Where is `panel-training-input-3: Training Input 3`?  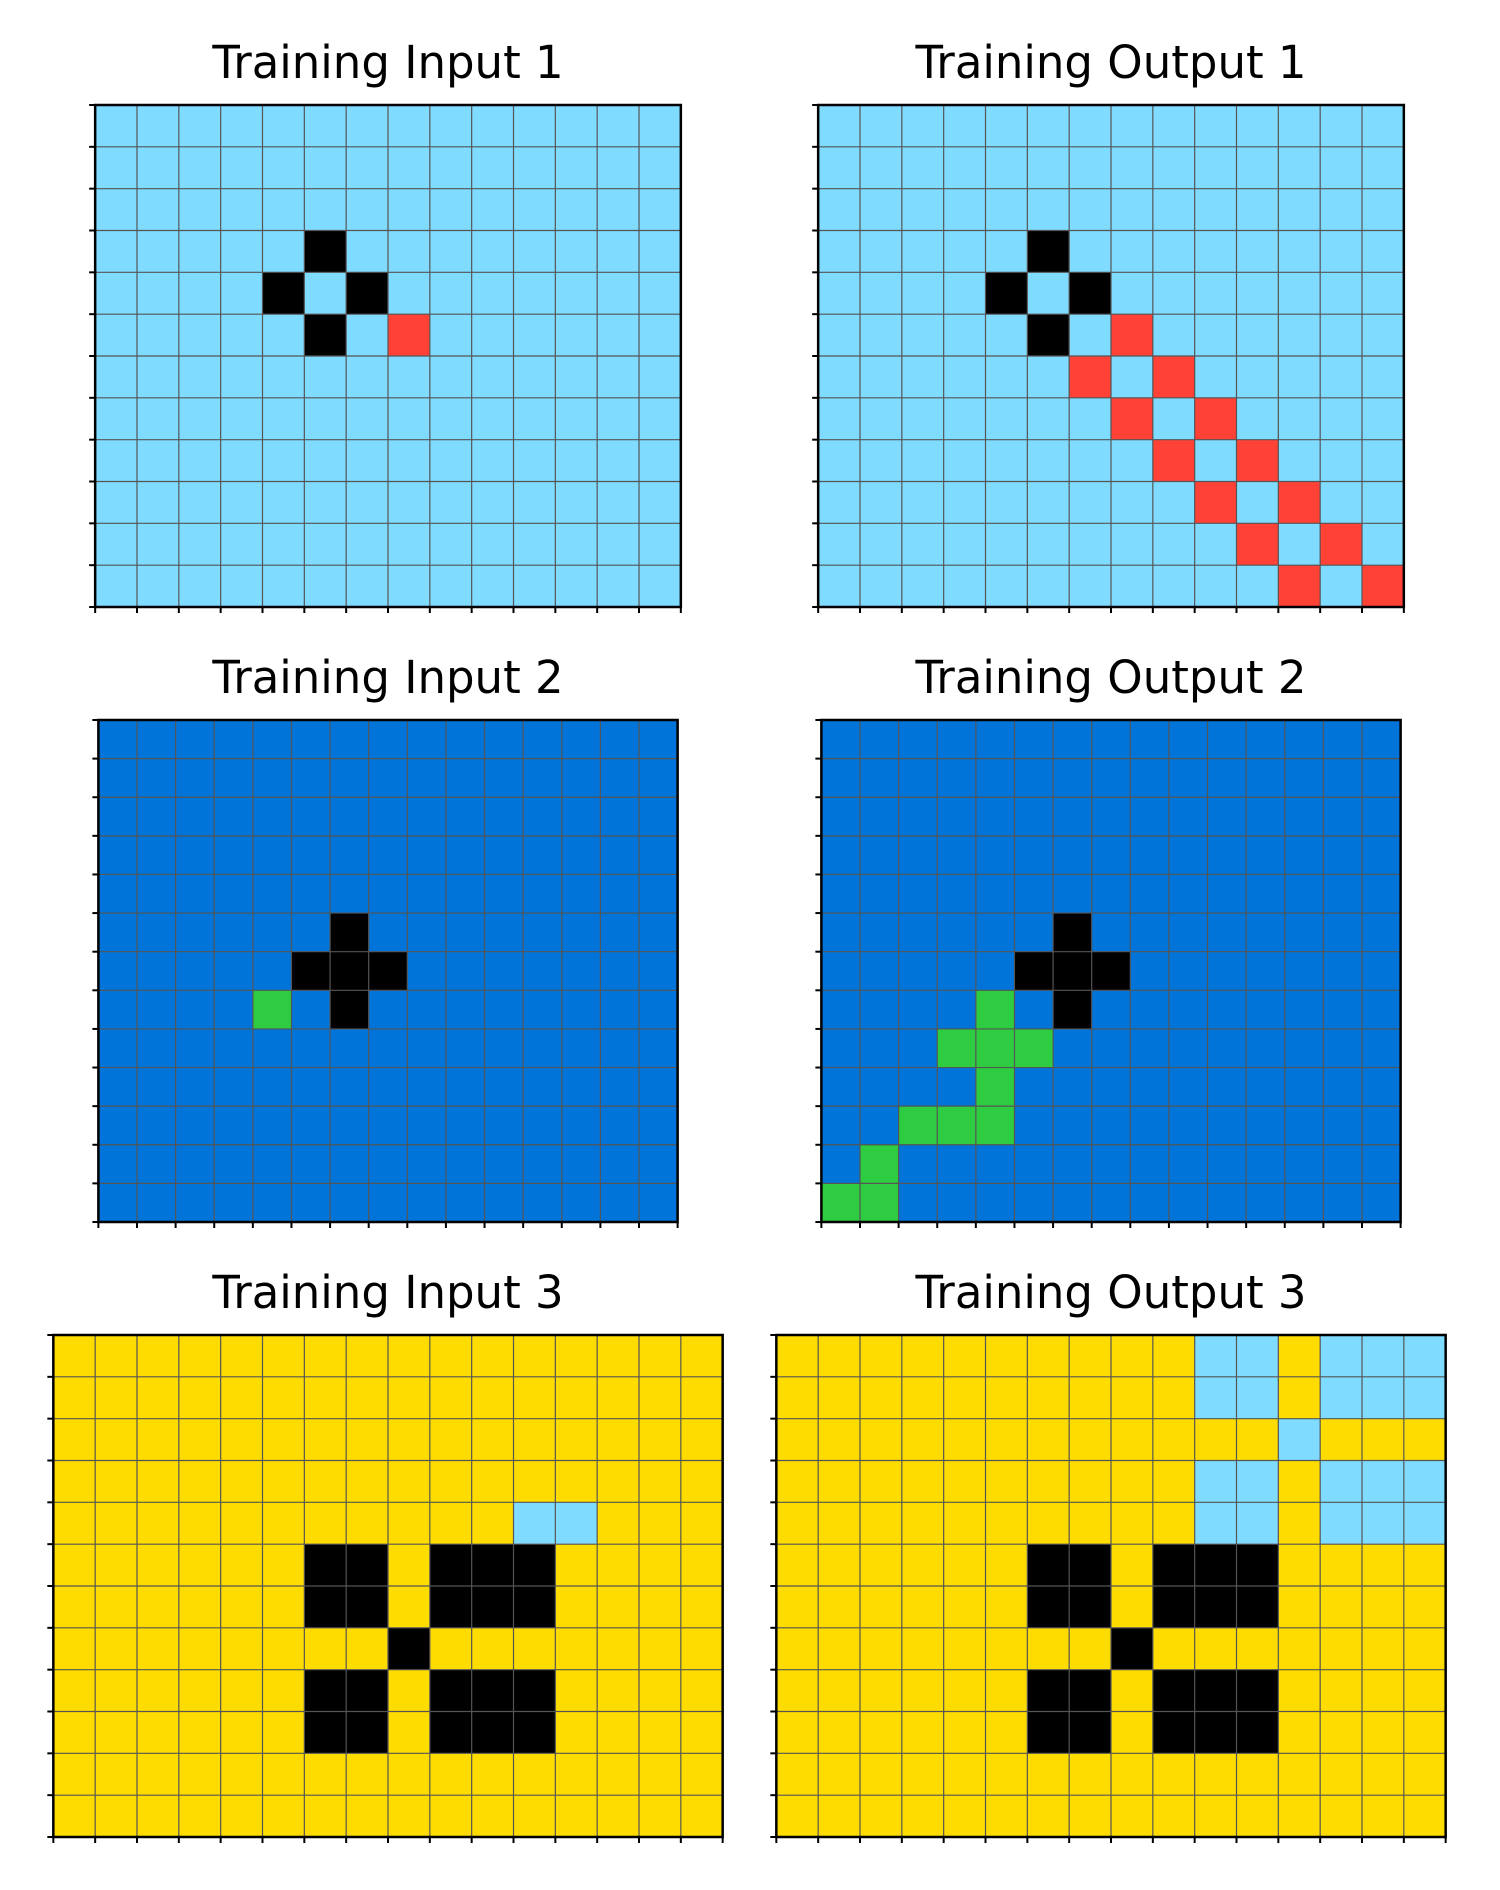 panel-training-input-3: Training Input 3 is located at coordinates (385, 1554).